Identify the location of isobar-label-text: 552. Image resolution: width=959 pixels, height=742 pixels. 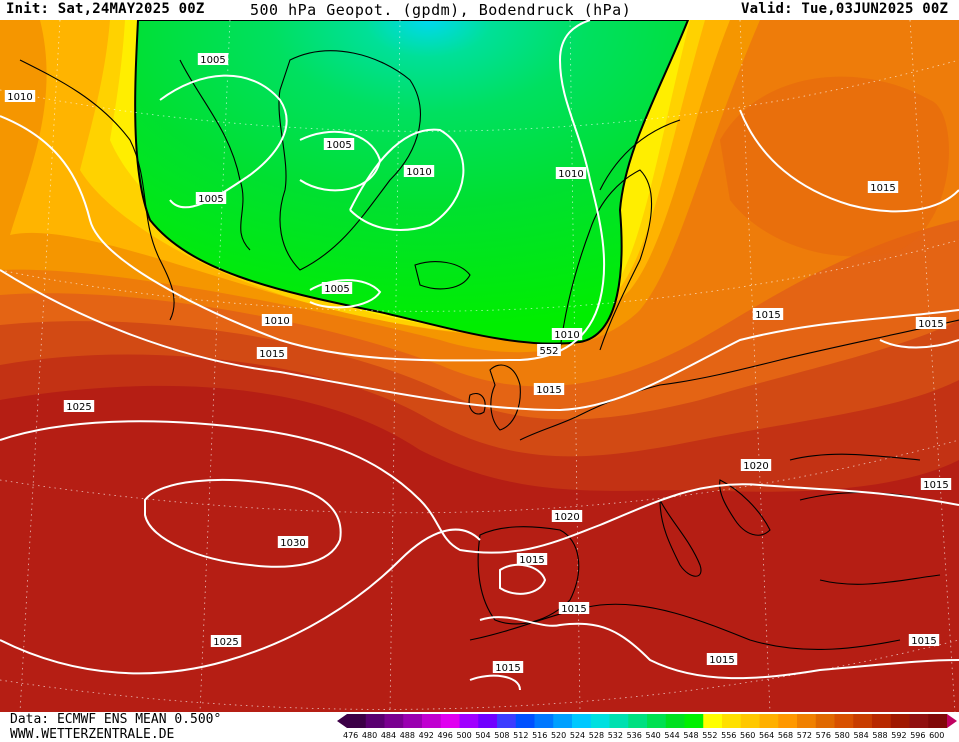
(548, 351).